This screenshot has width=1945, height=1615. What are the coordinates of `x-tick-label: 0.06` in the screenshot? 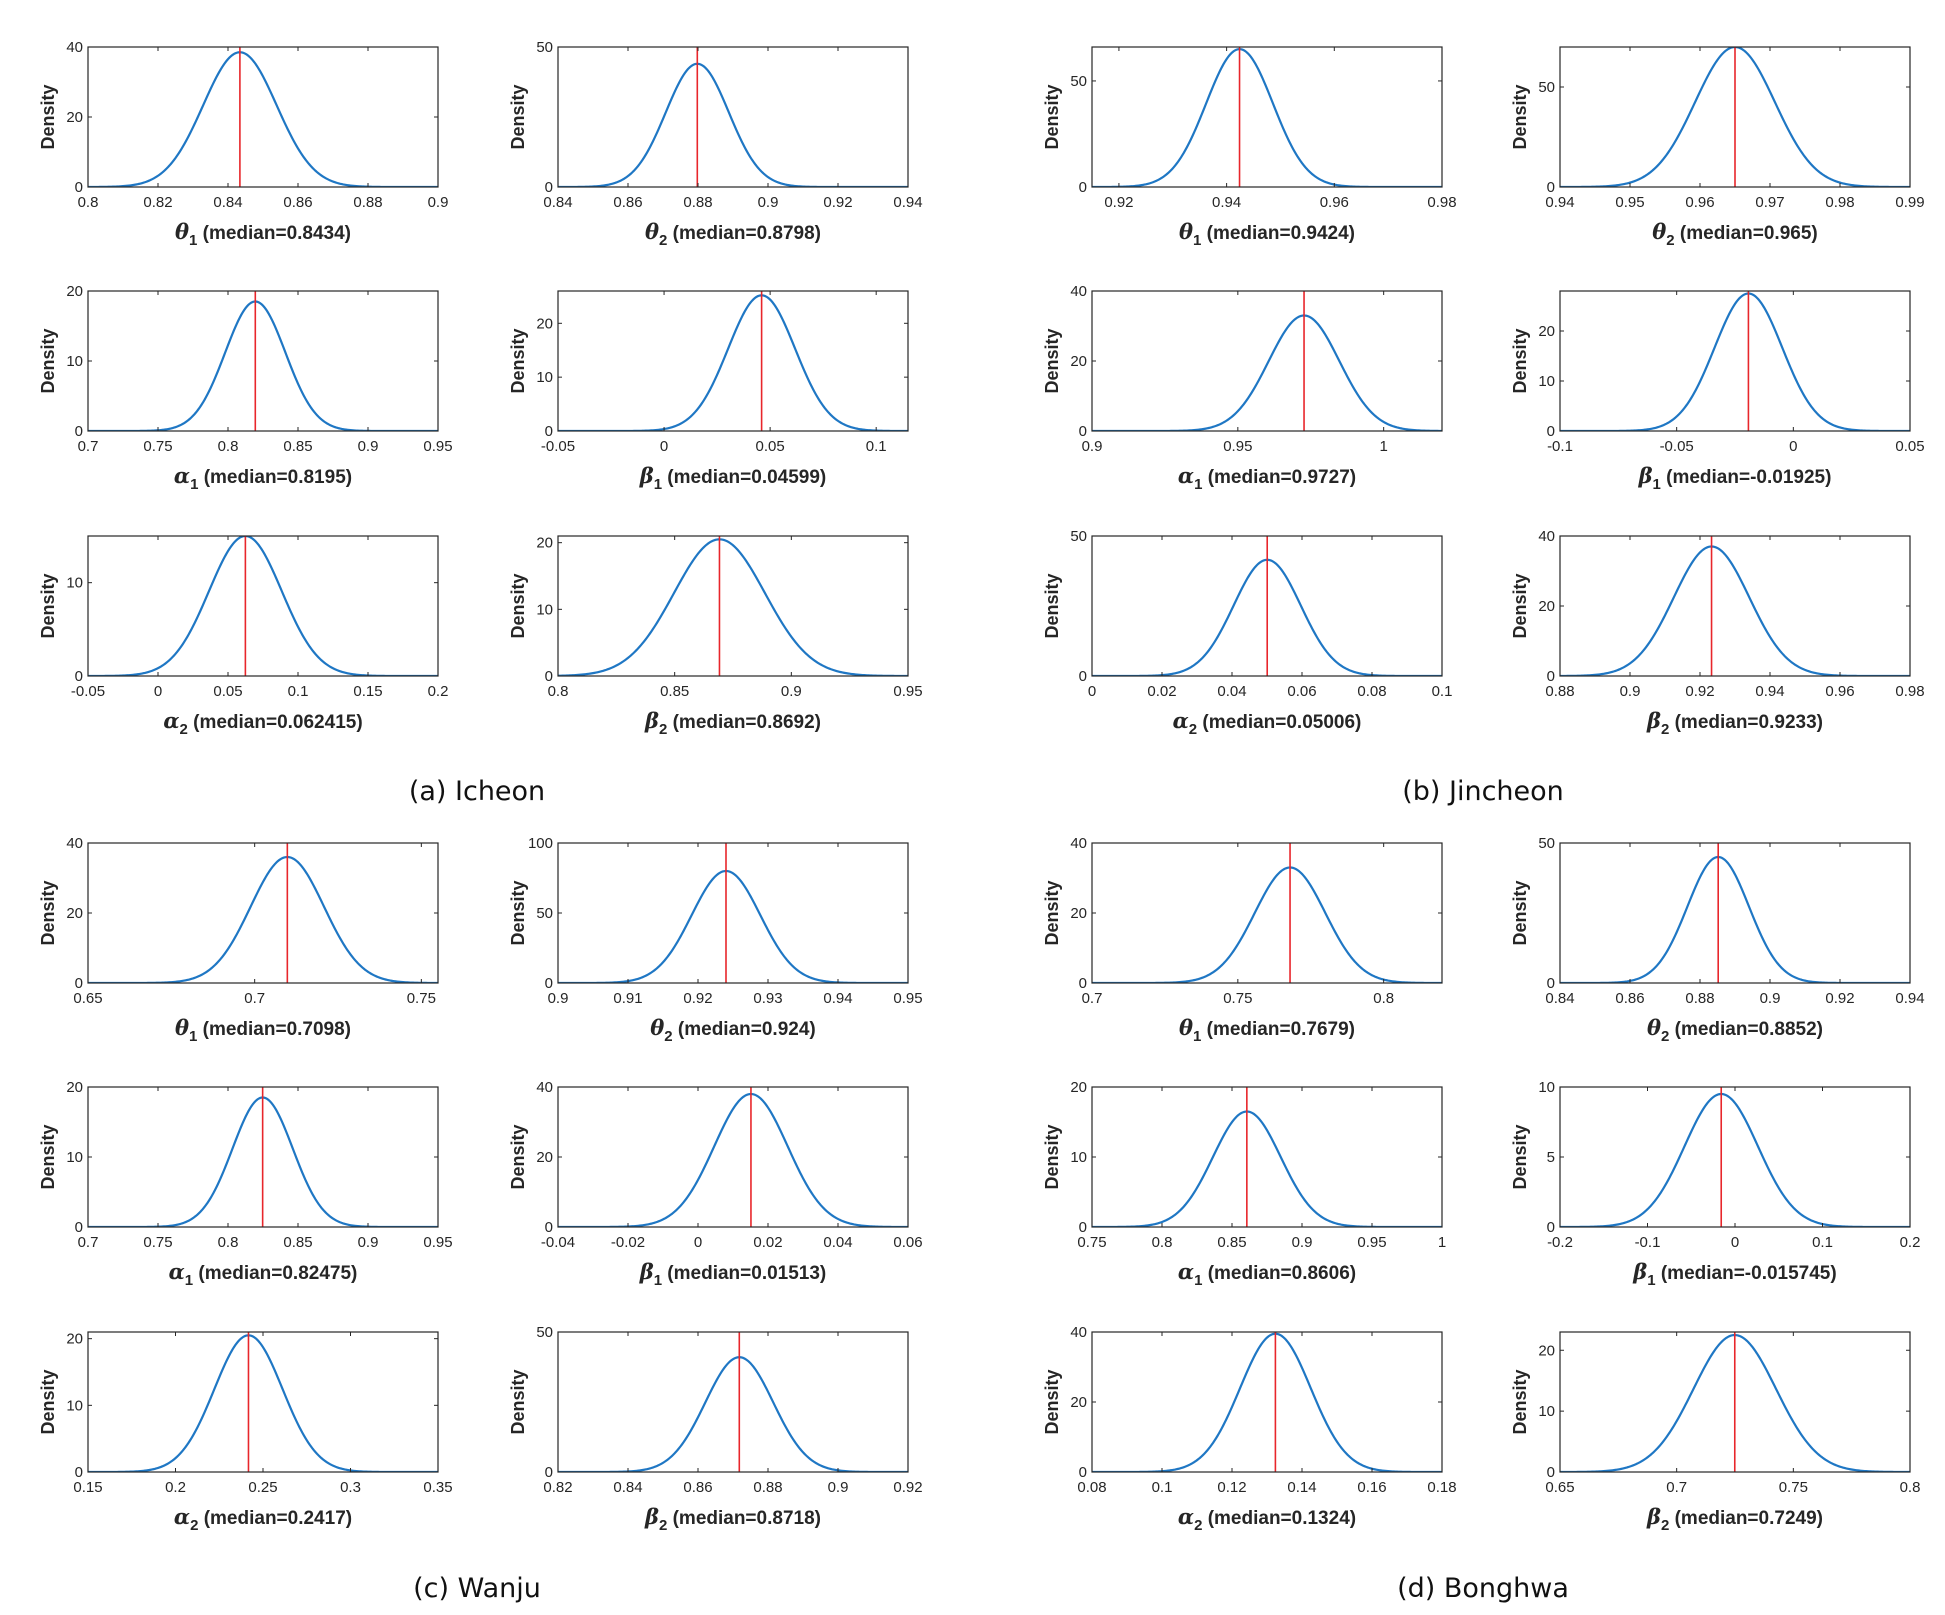 It's located at (907, 1242).